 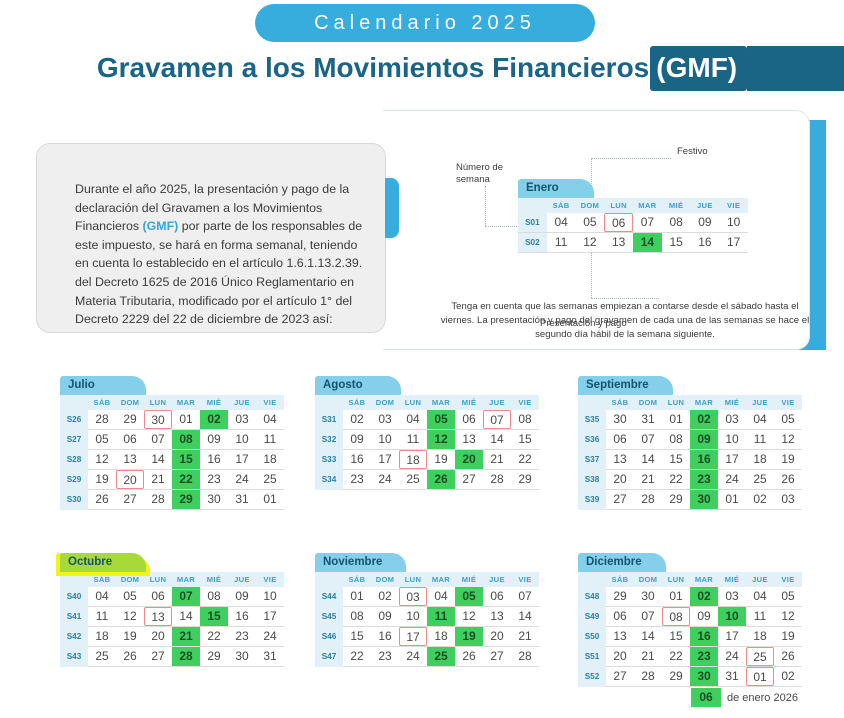 What do you see at coordinates (357, 439) in the screenshot?
I see `agosto-day-cell: 09` at bounding box center [357, 439].